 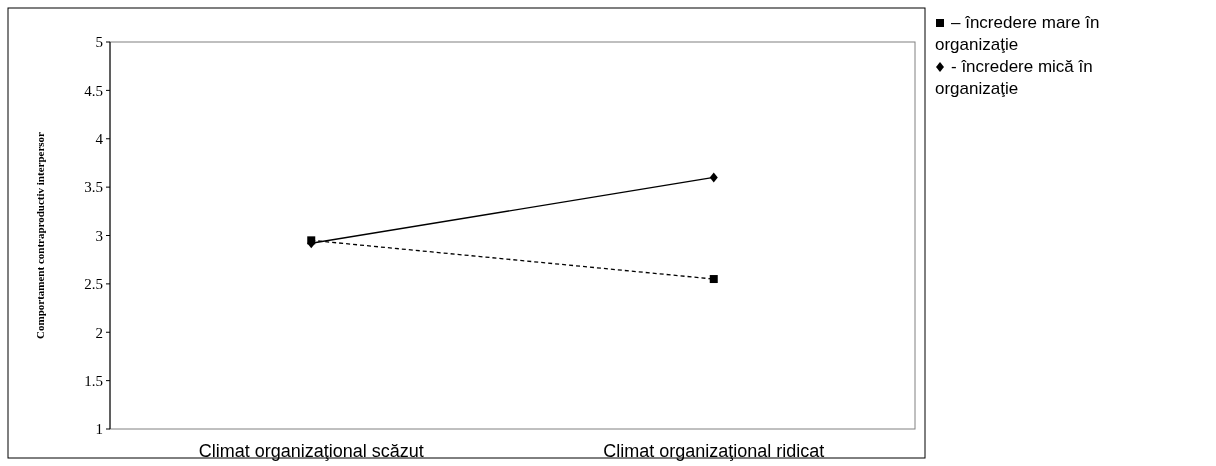 What do you see at coordinates (311, 451) in the screenshot?
I see `x-tick-label: Climat organizaţional scăzut` at bounding box center [311, 451].